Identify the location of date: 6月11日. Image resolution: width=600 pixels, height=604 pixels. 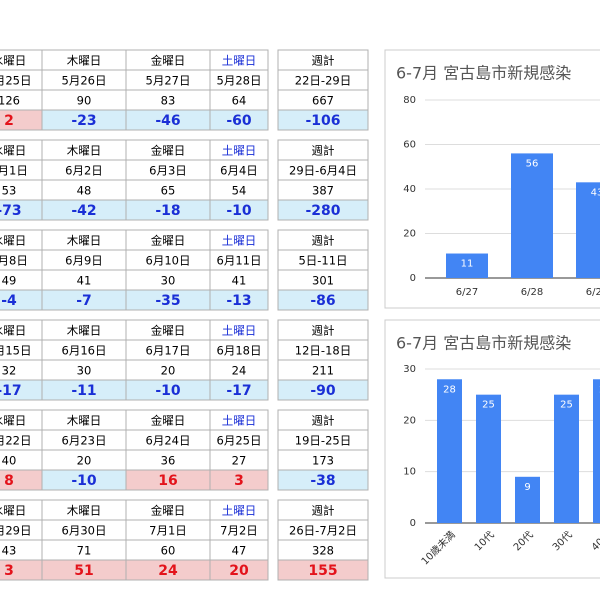
(239, 261).